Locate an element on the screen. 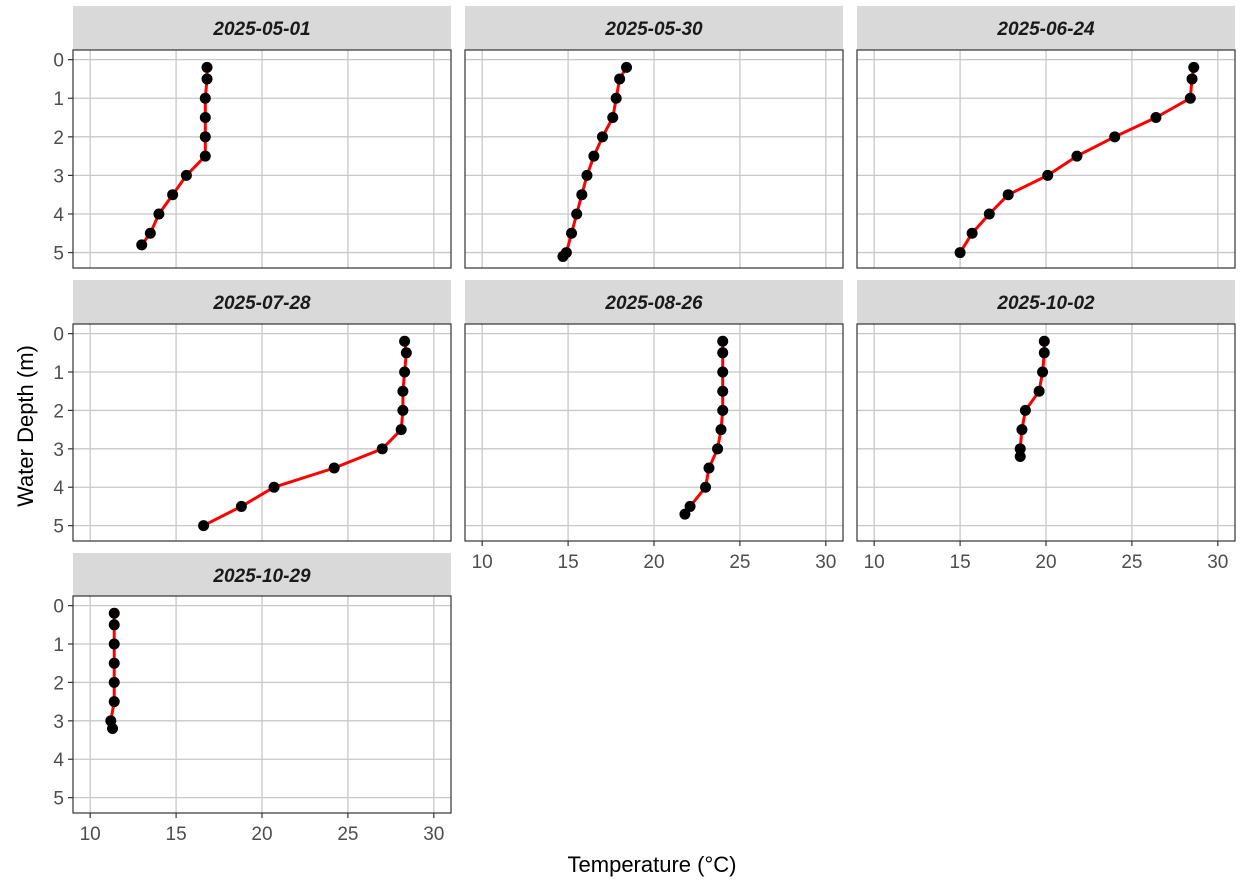  facet-title: 2025-07-28 is located at coordinates (261, 303).